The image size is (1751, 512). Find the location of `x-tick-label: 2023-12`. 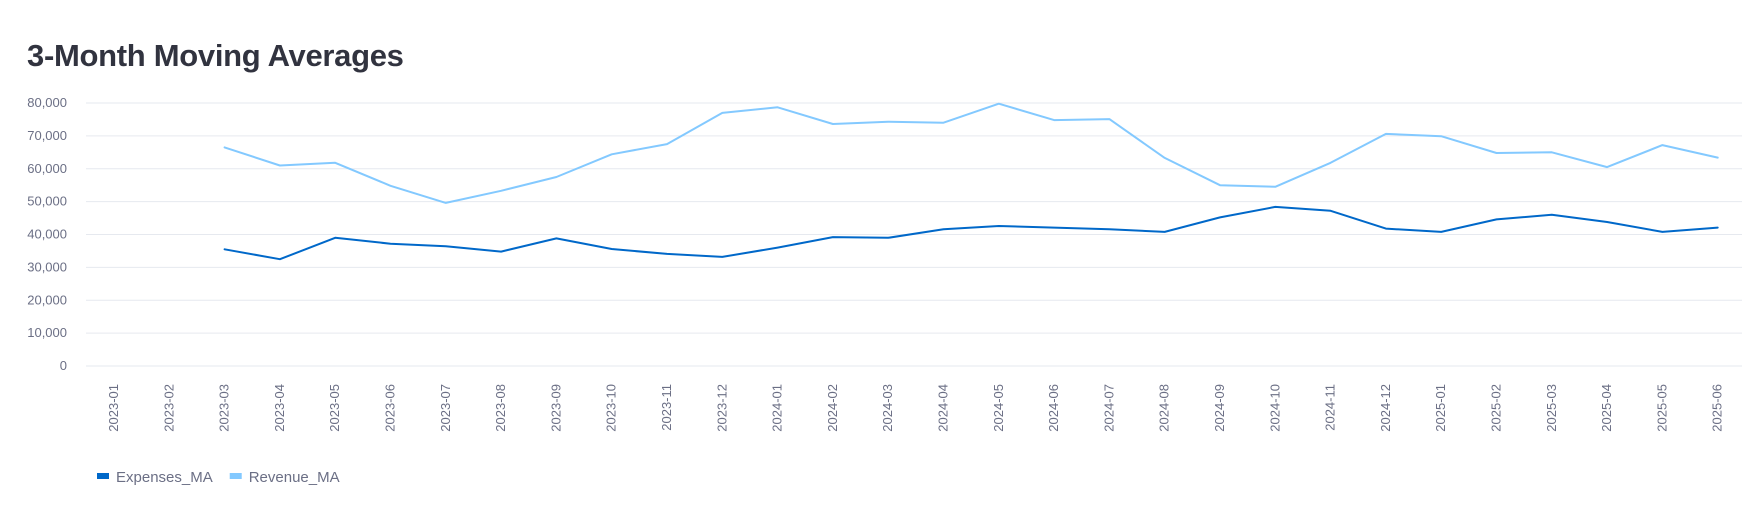

x-tick-label: 2023-12 is located at coordinates (721, 408).